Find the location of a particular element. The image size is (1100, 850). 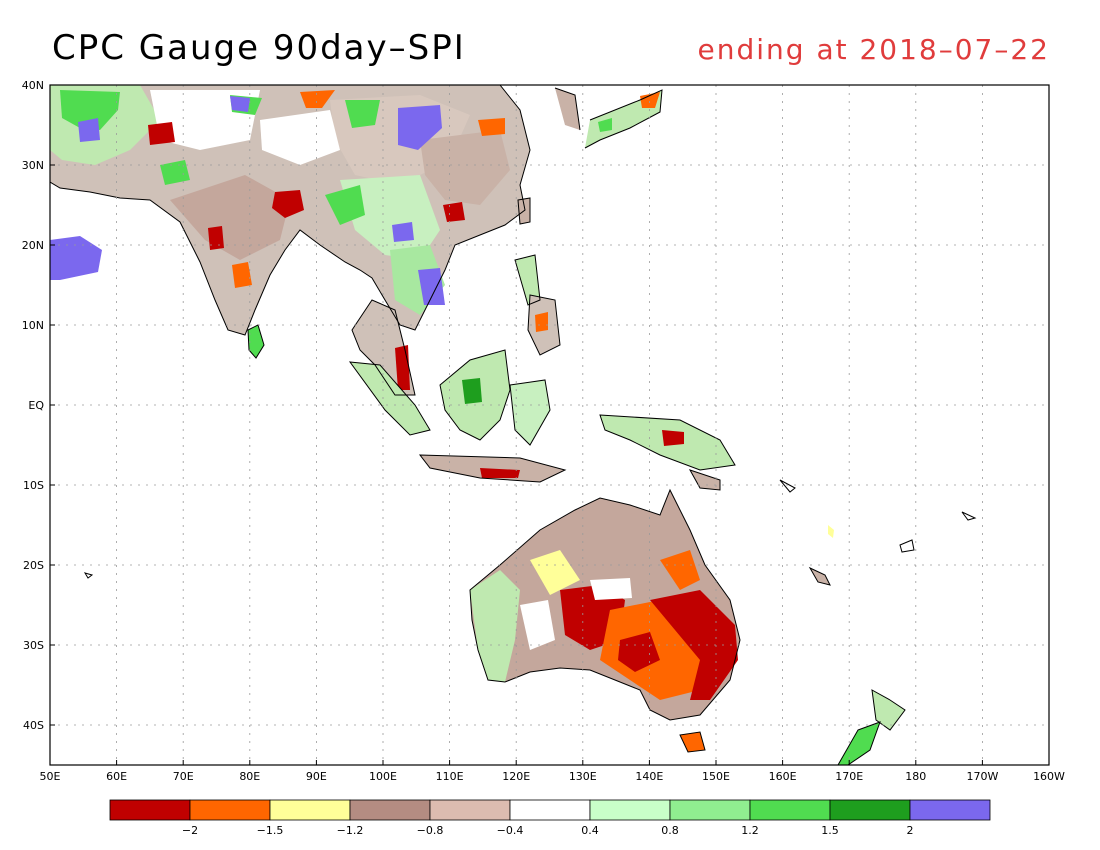

lat-tick-label: 20N is located at coordinates (33, 245).